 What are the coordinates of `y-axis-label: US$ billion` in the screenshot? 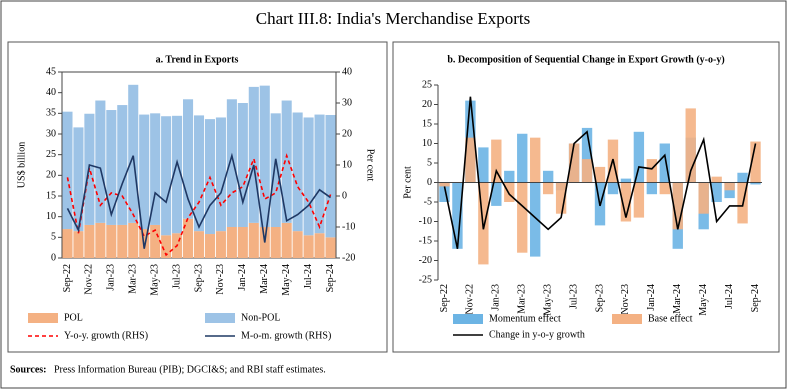 It's located at (21, 165).